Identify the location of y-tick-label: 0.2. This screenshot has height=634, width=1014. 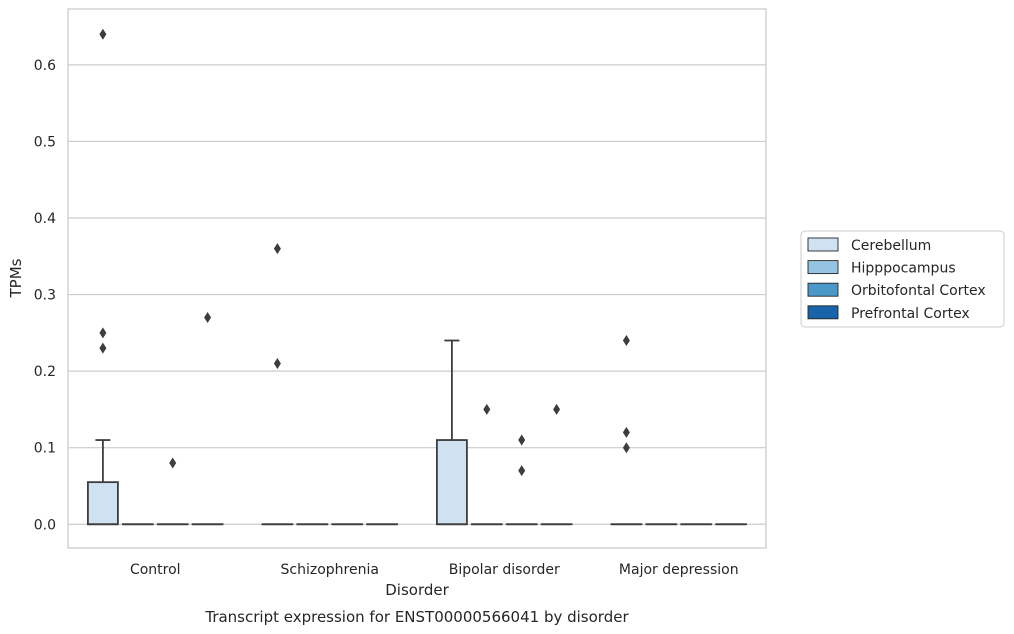
(45, 372).